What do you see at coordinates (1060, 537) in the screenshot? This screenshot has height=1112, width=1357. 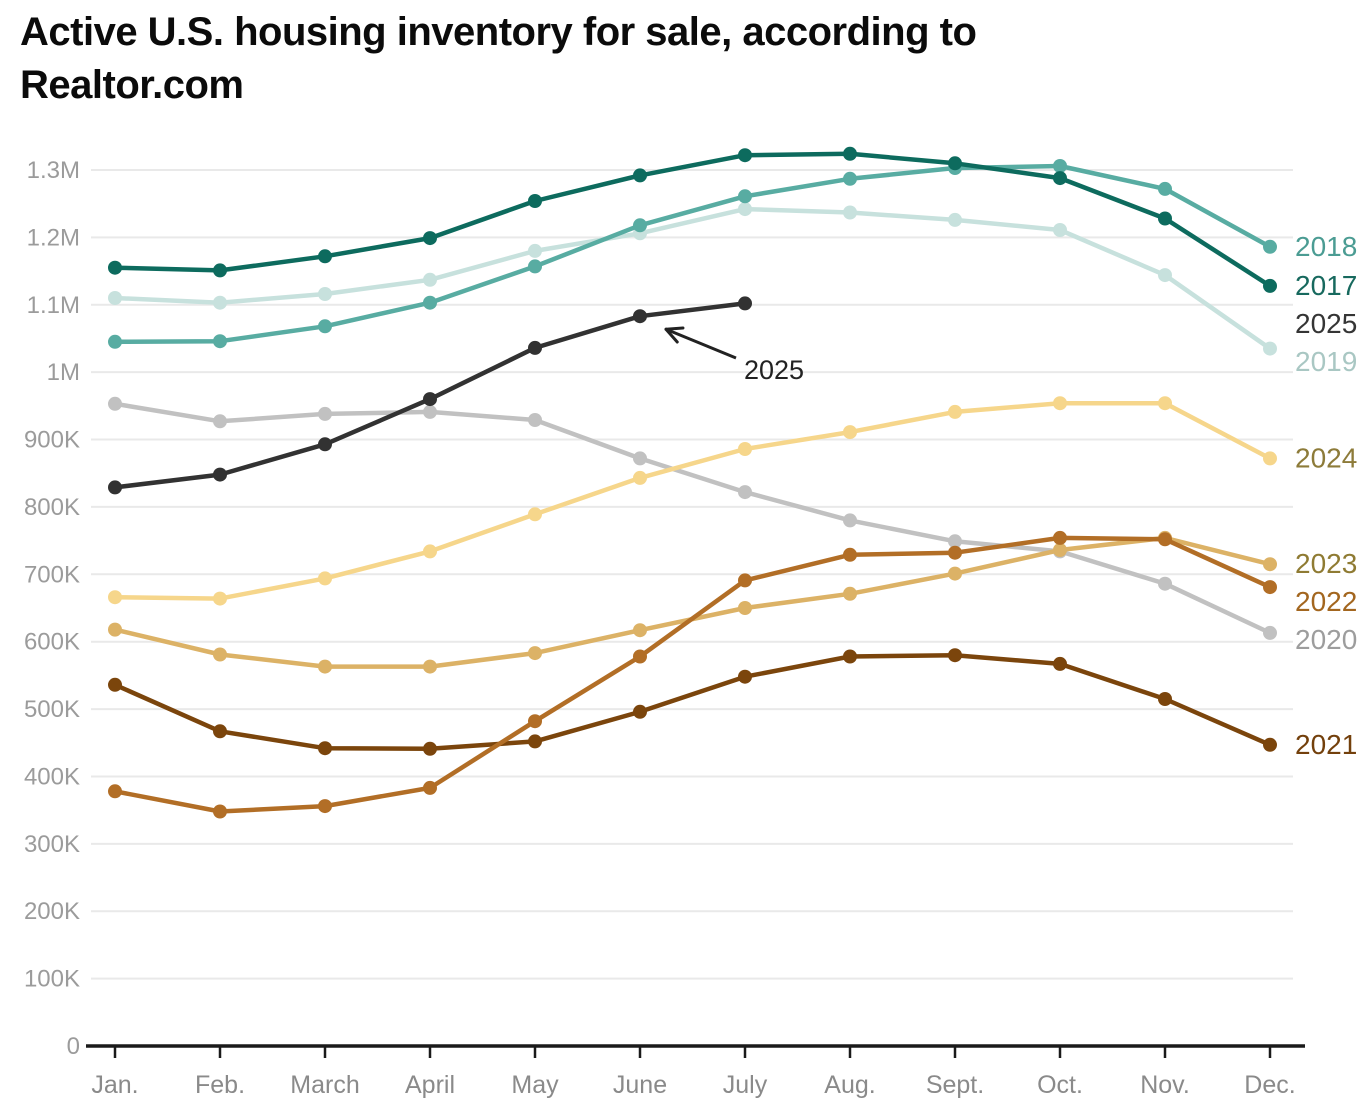 I see `data-point-2022-Oct.` at bounding box center [1060, 537].